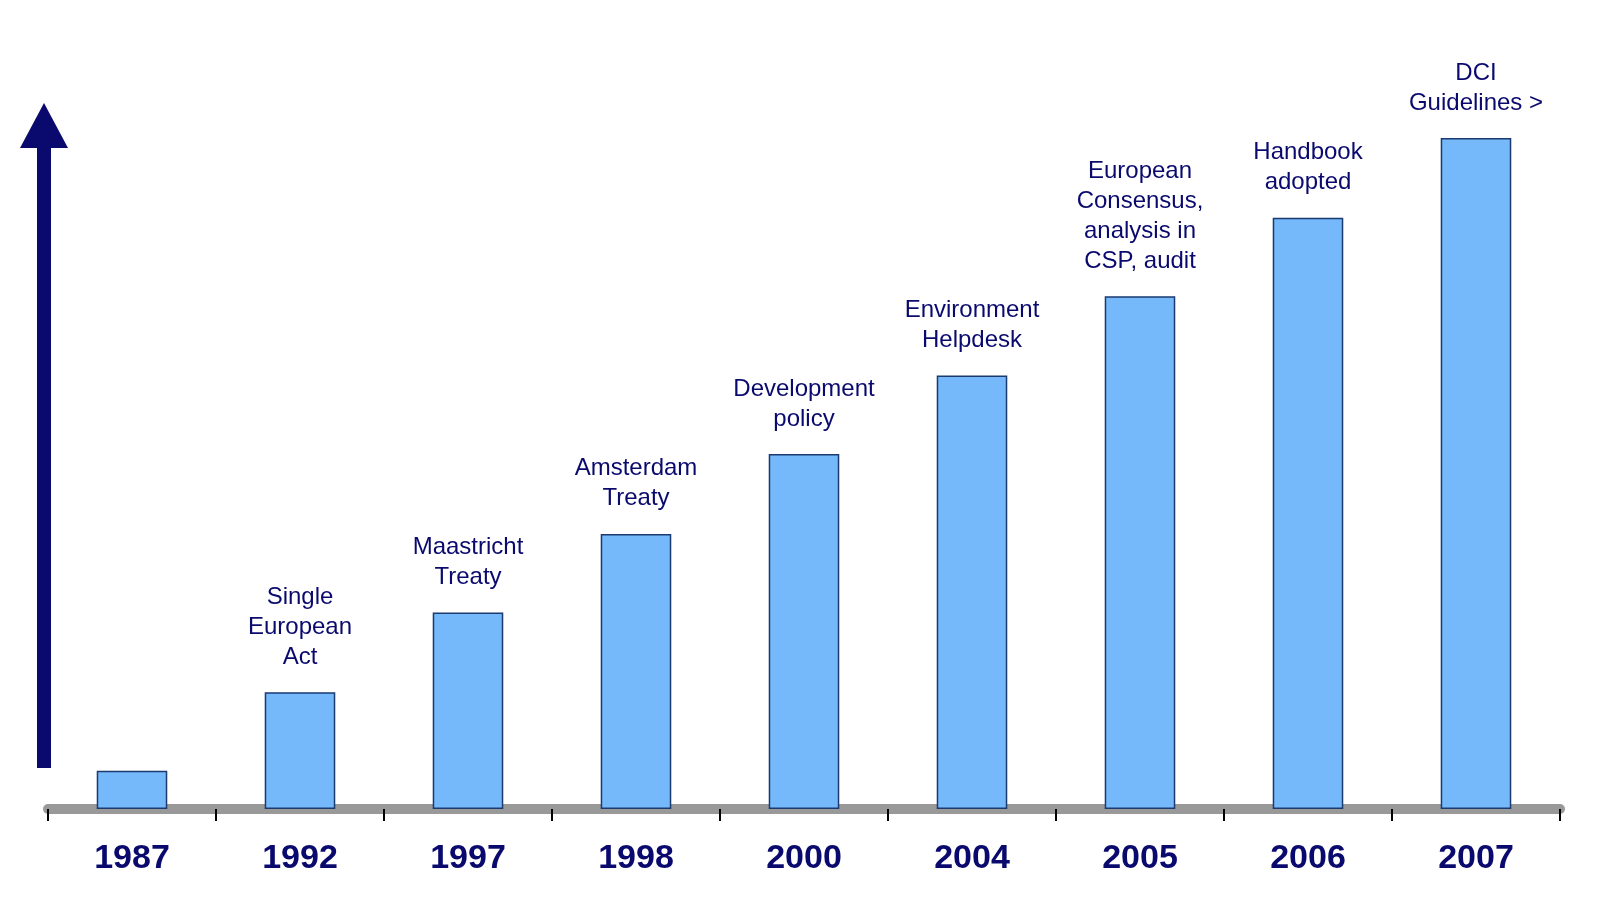  What do you see at coordinates (804, 856) in the screenshot?
I see `x-tick-label: 2000` at bounding box center [804, 856].